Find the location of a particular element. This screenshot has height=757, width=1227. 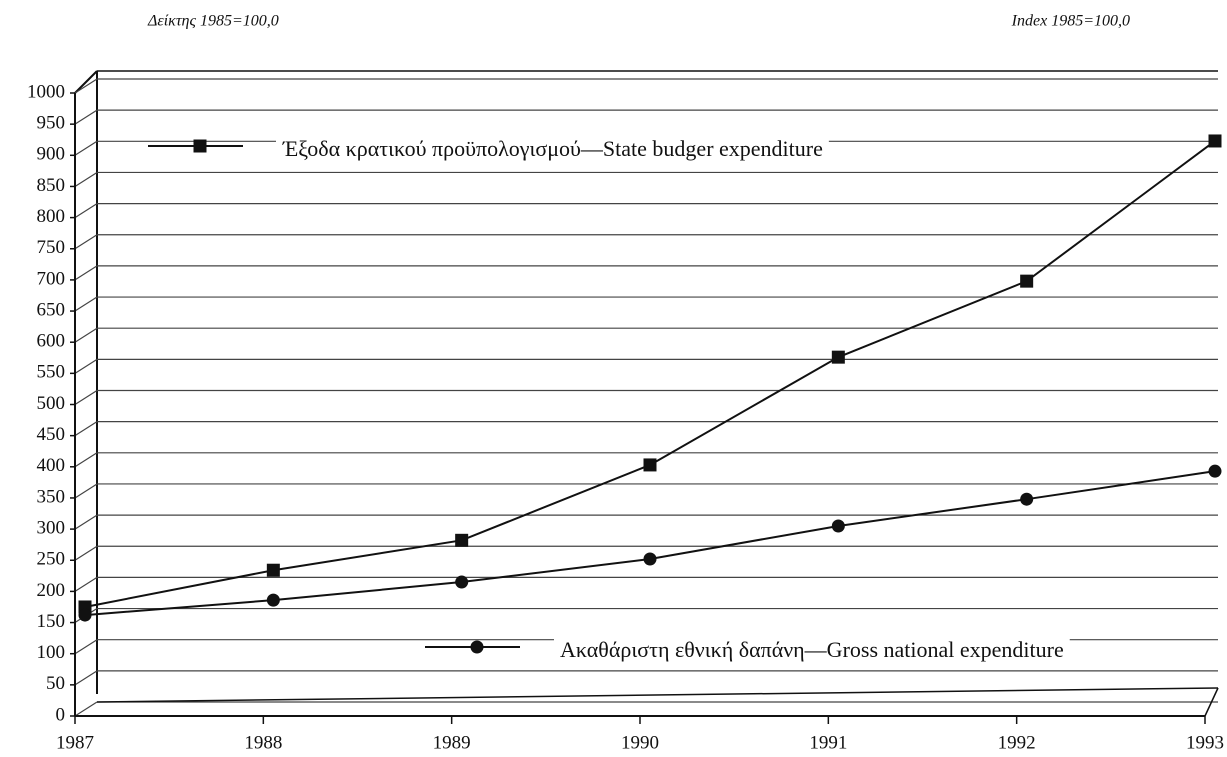

y-tick-label: 500 is located at coordinates (51, 403).